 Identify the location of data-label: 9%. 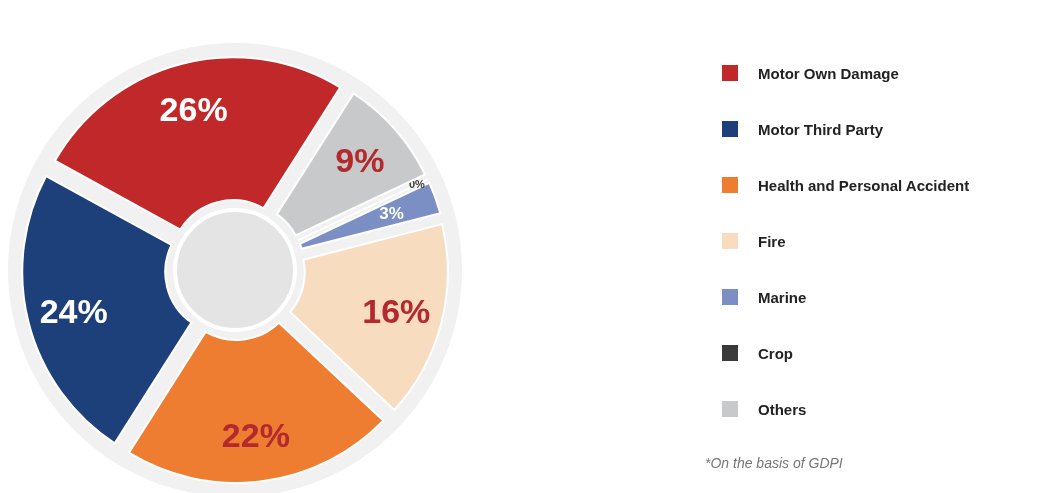
(360, 159).